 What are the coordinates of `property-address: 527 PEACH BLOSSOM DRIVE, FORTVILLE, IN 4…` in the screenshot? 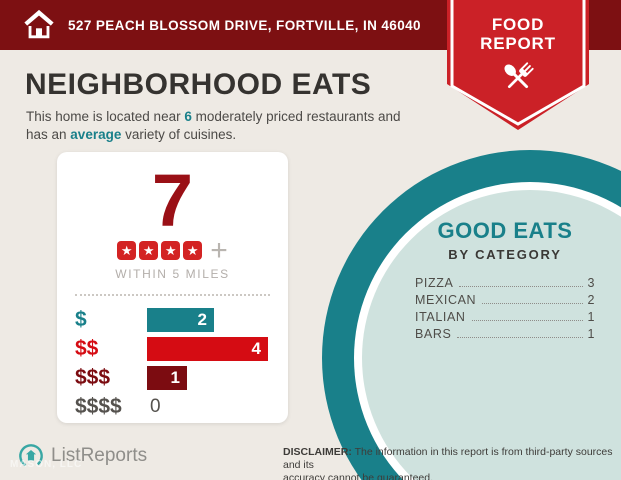 It's located at (244, 25).